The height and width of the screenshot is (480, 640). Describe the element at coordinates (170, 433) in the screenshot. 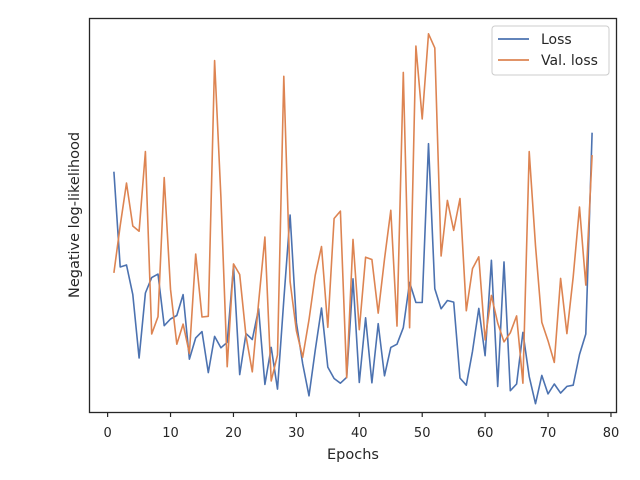

I see `x-tick-label: 10` at that location.